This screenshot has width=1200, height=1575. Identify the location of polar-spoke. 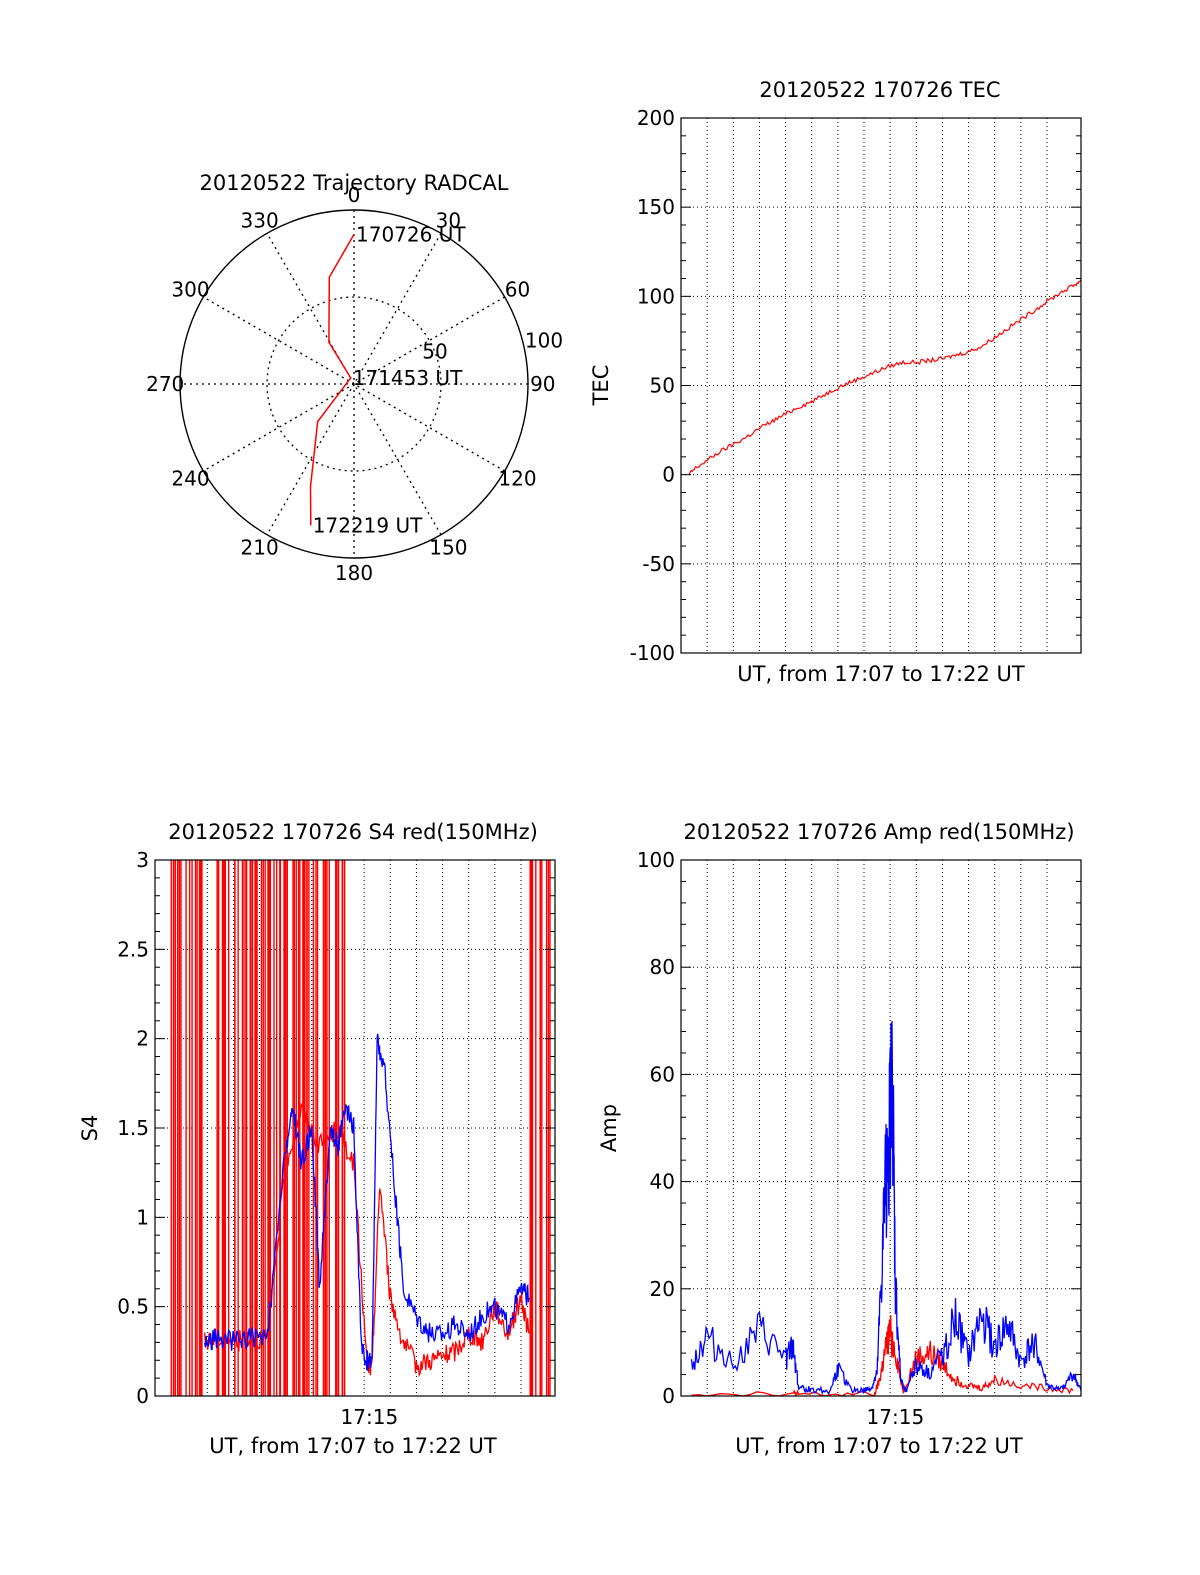
(354, 384).